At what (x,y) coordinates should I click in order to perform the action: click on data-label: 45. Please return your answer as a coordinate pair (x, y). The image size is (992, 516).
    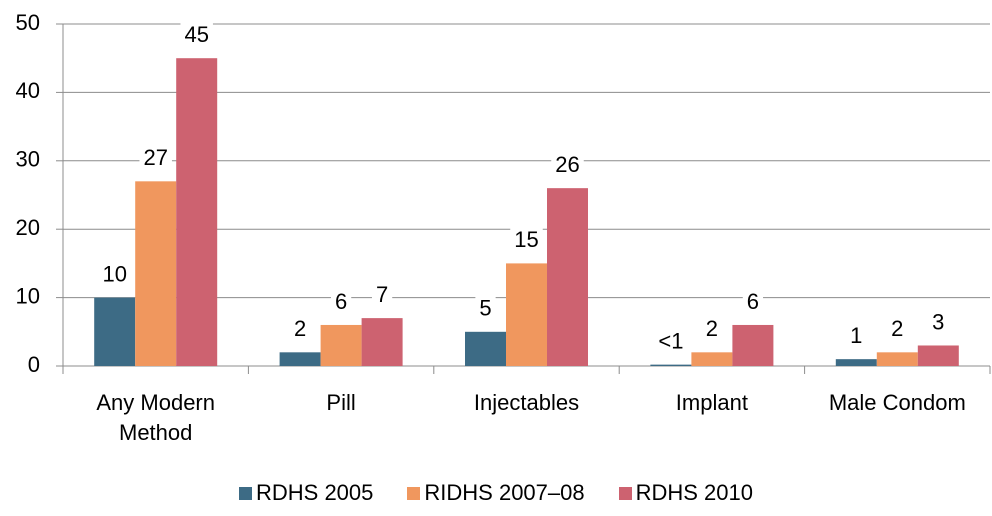
    Looking at the image, I should click on (196, 34).